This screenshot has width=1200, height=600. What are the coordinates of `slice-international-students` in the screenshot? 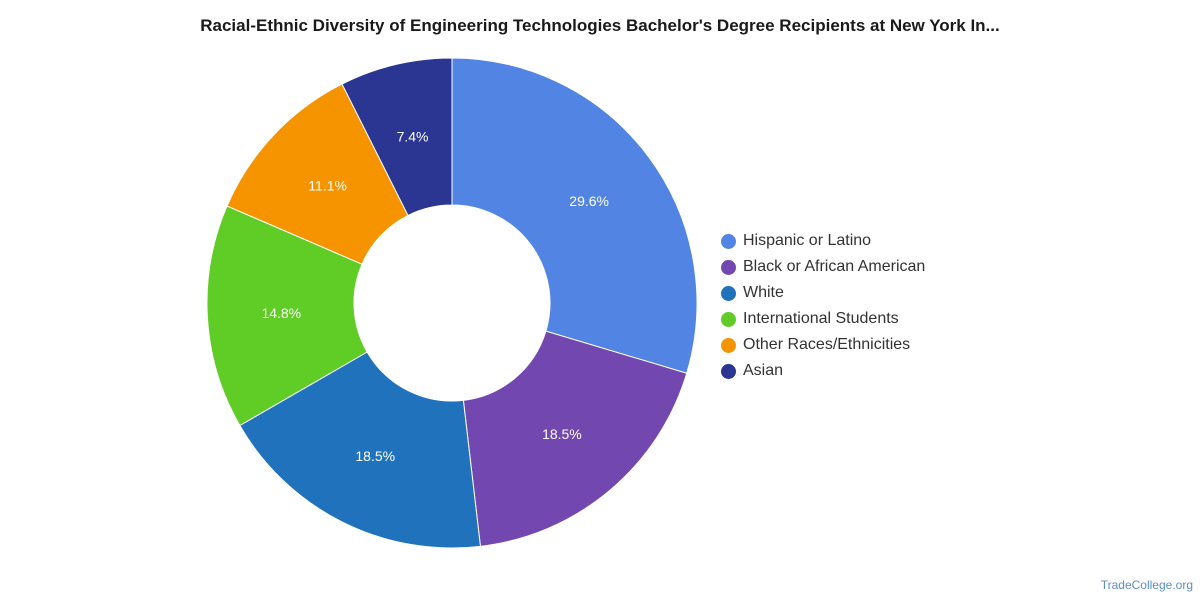 It's located at (287, 316).